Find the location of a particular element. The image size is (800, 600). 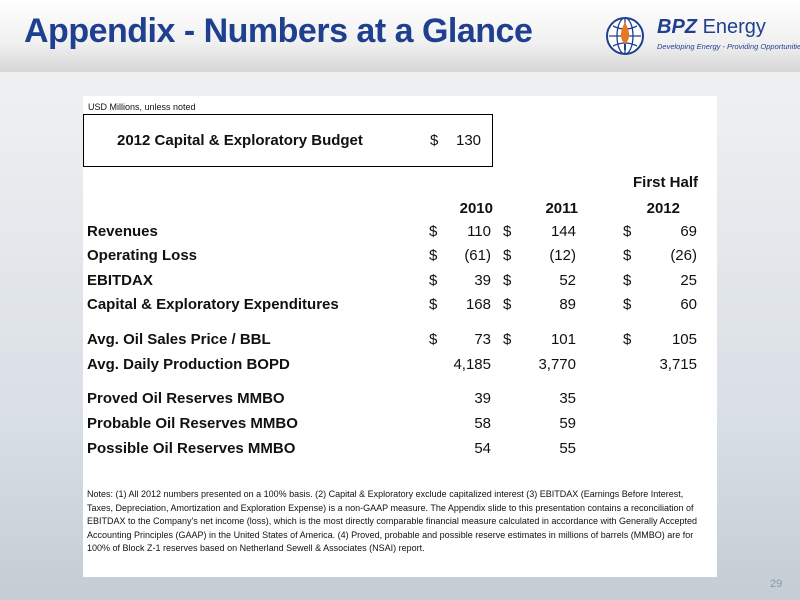

table-cell-value: 73 is located at coordinates (482, 339).